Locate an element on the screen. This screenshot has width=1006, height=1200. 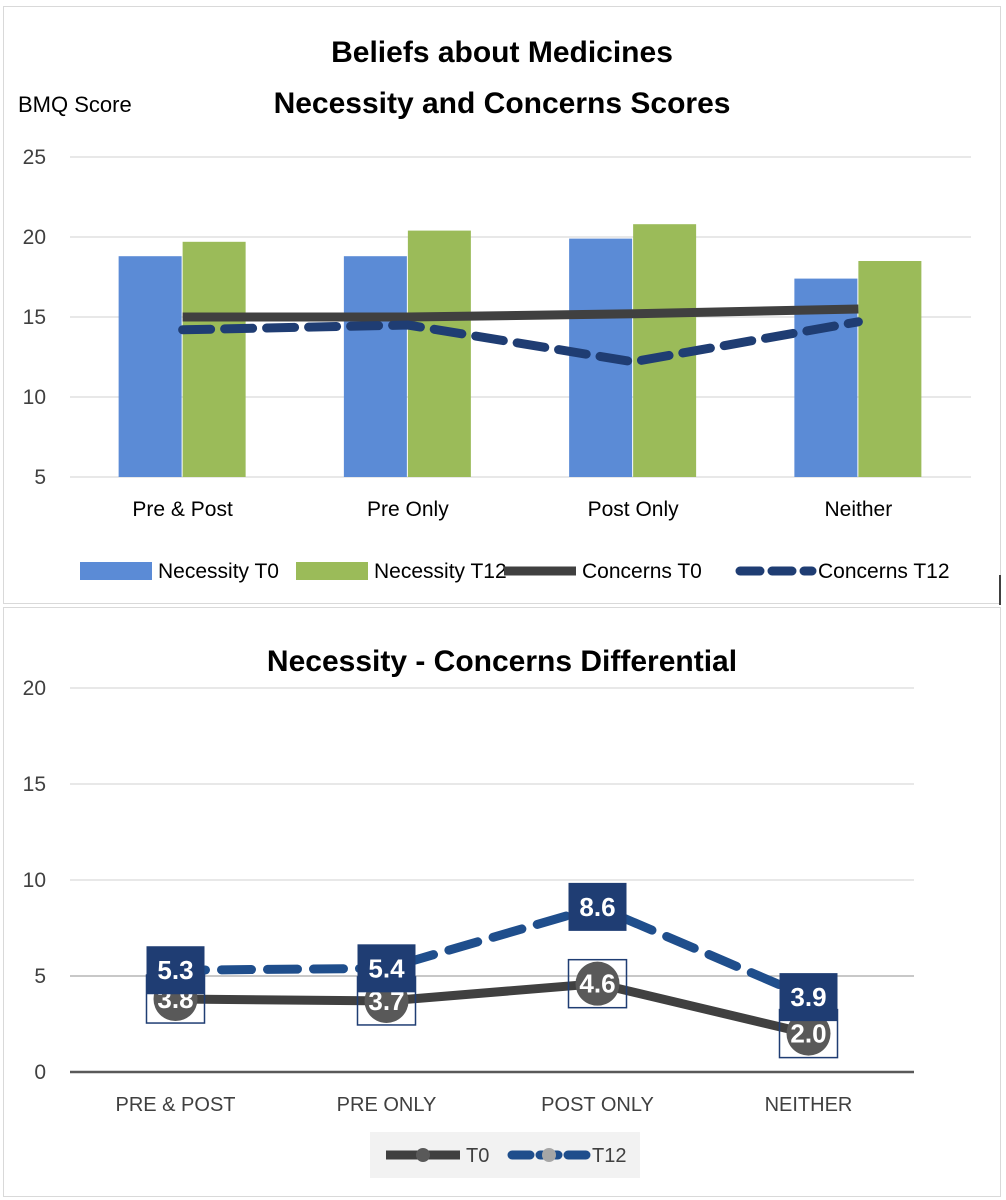
y-tick-label: 0 is located at coordinates (40, 1072).